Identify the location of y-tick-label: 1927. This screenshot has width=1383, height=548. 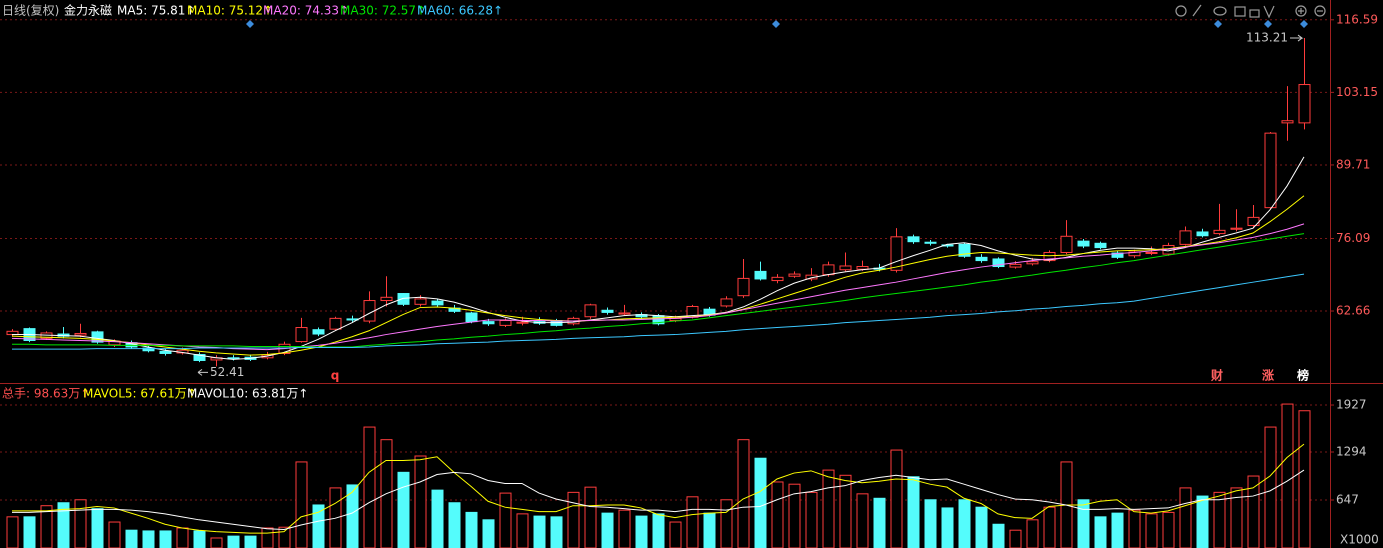
(1351, 405).